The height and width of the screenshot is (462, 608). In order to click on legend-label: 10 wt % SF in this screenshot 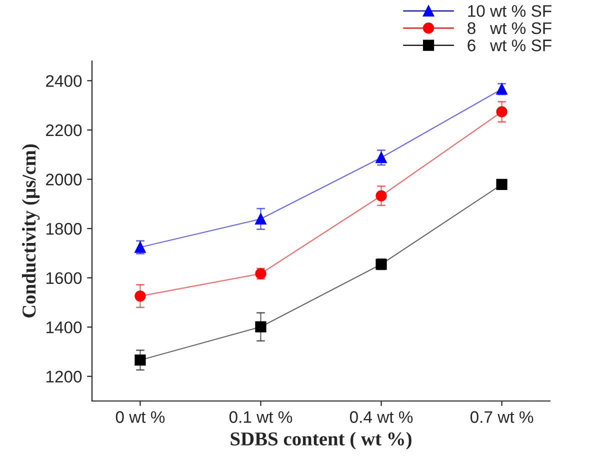, I will do `click(510, 11)`.